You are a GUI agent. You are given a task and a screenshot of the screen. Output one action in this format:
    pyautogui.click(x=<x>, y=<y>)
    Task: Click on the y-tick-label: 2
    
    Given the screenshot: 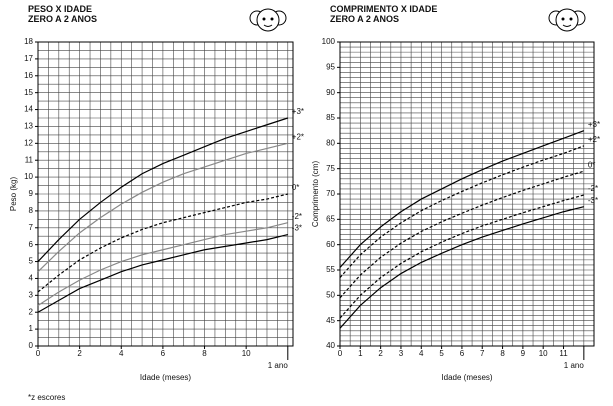 What is the action you would take?
    pyautogui.click(x=31, y=311)
    